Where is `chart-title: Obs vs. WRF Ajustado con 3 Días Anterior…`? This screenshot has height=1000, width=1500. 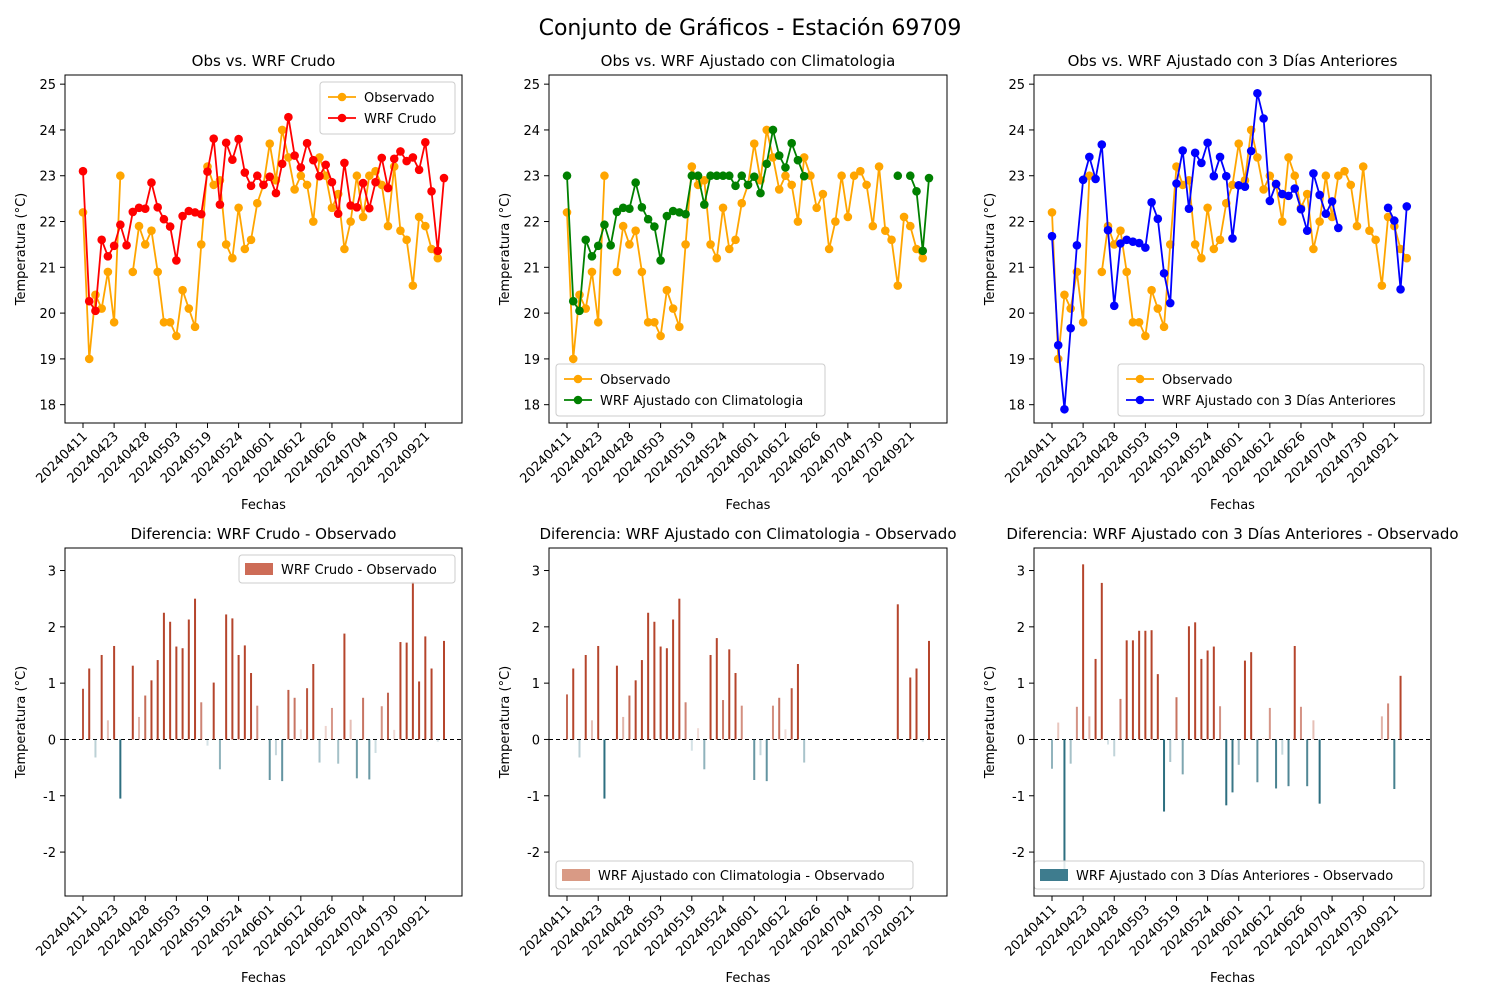
chart-title: Obs vs. WRF Ajustado con 3 Días Anterior… is located at coordinates (1233, 61).